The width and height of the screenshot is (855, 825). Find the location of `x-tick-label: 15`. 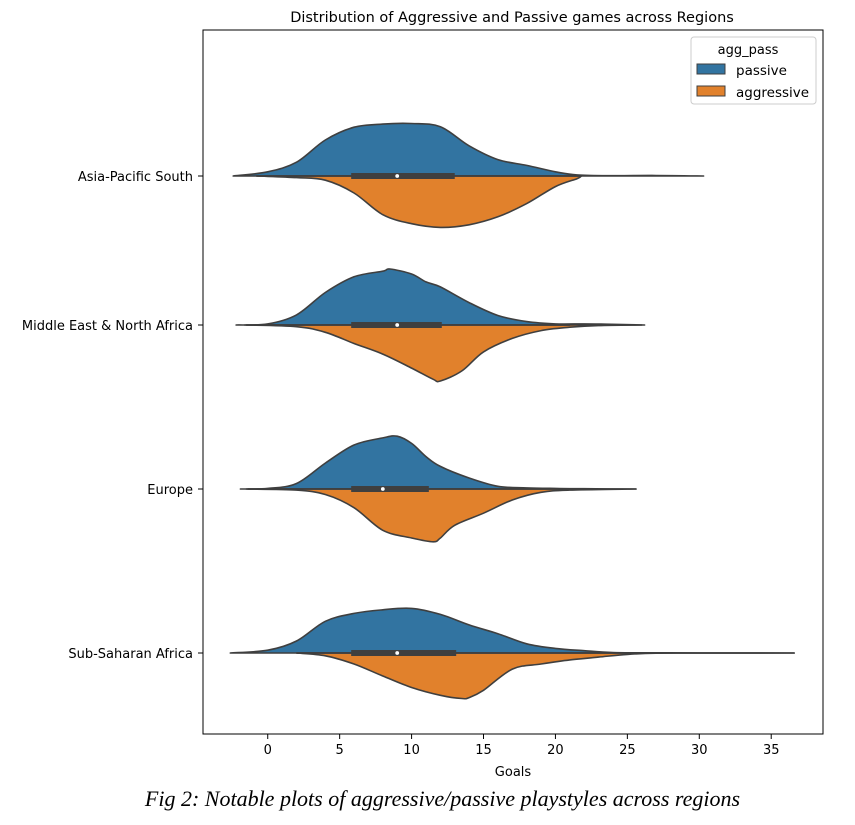

x-tick-label: 15 is located at coordinates (483, 750).